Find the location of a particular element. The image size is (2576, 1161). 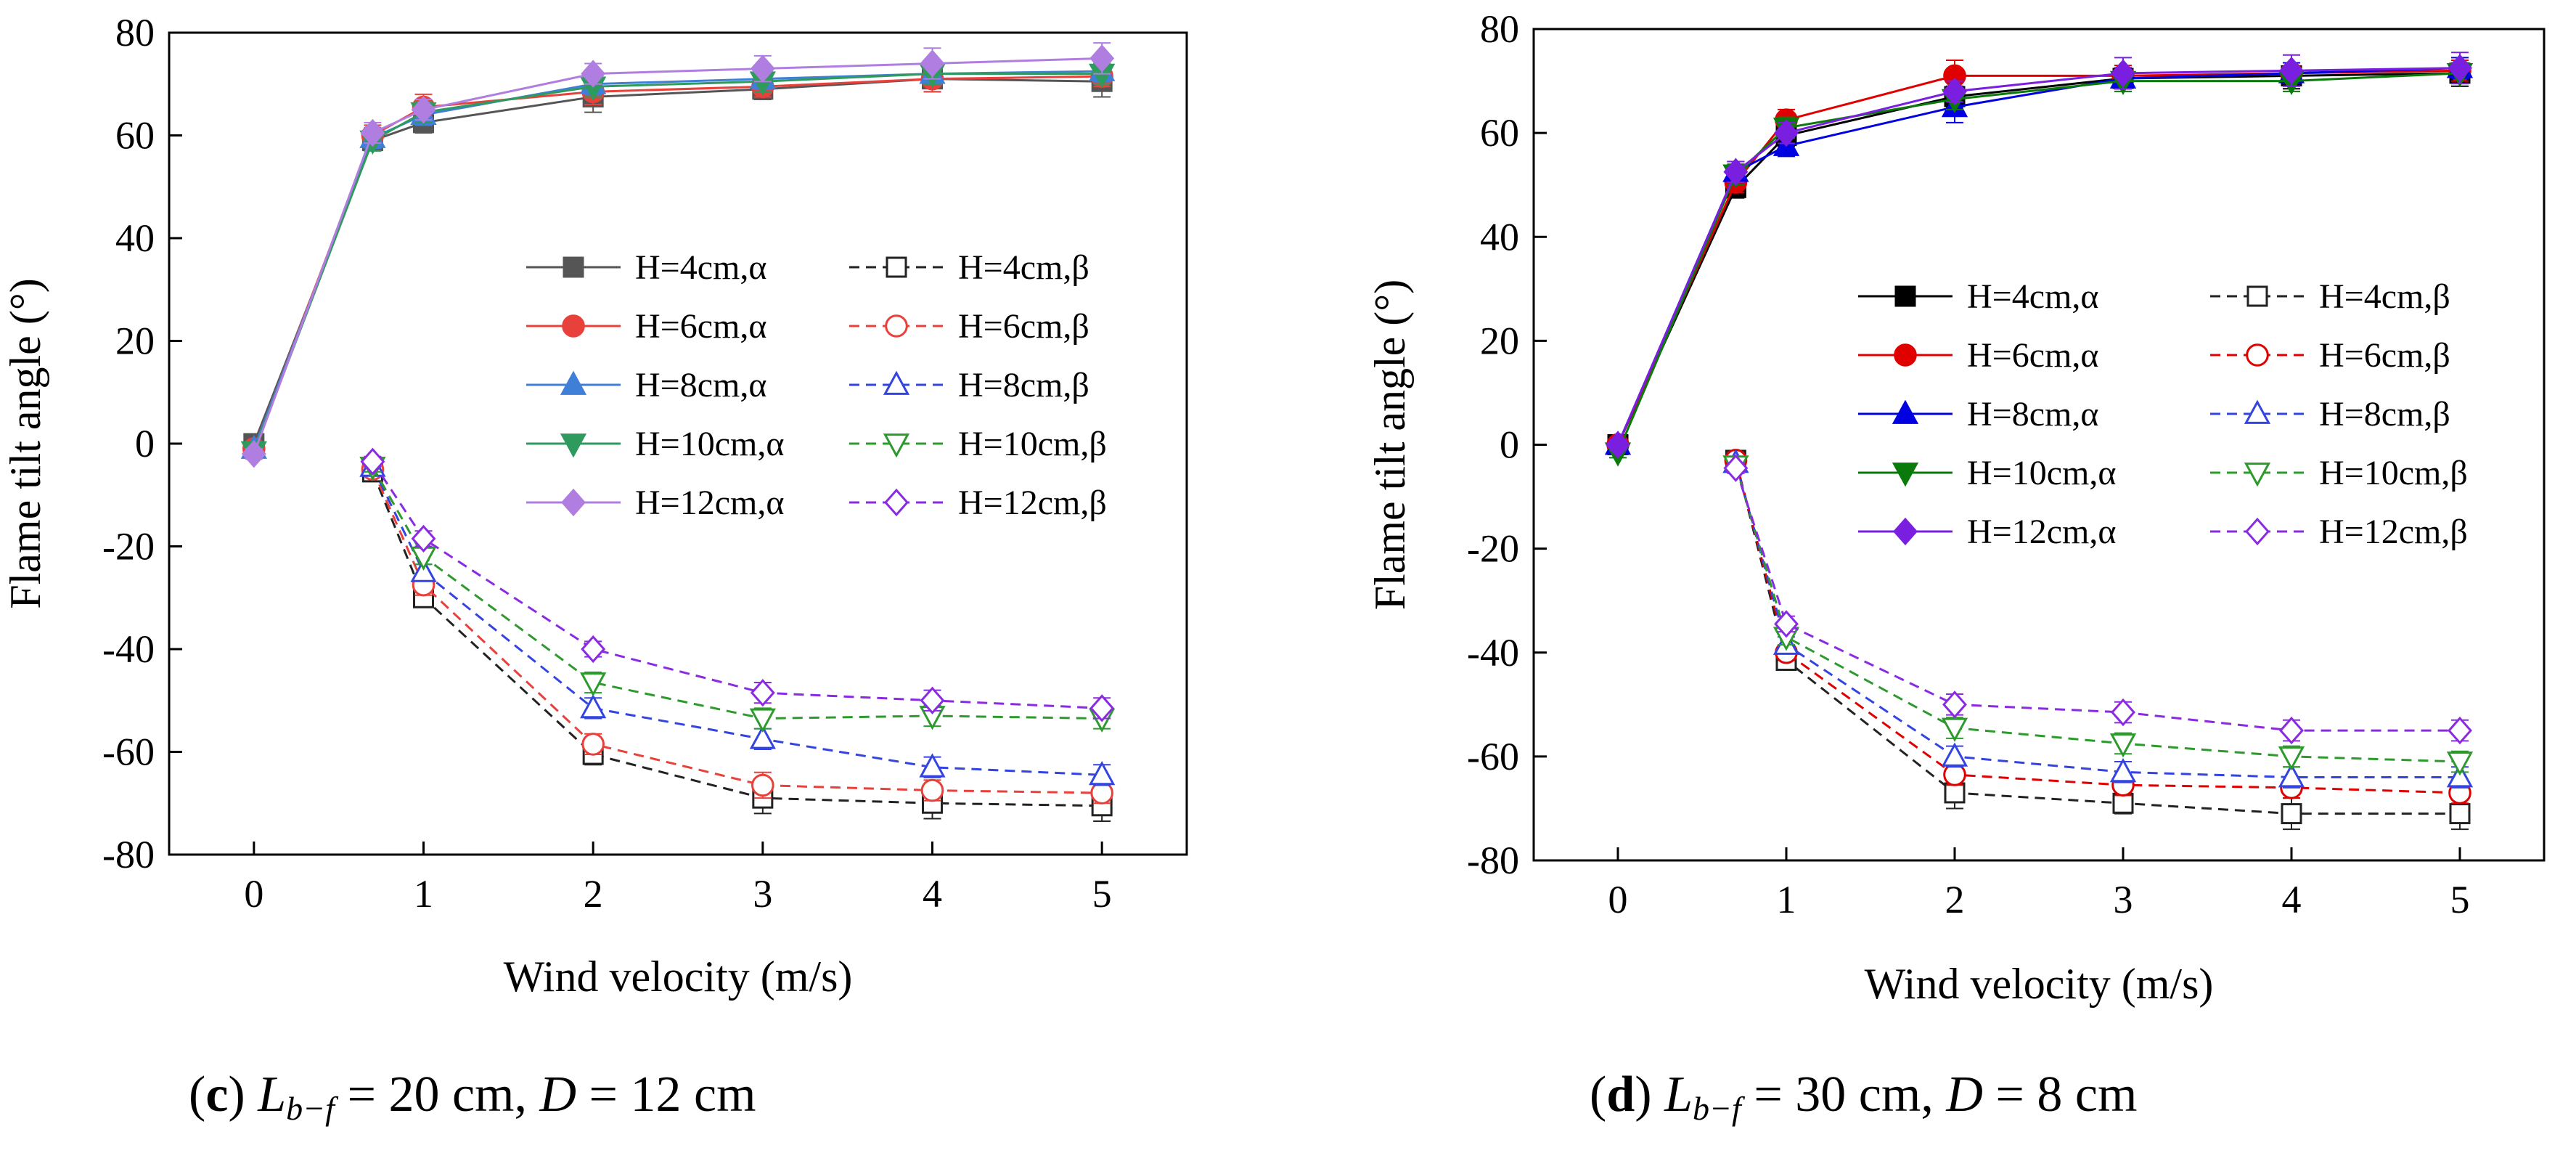

x-axis: 0 1 2 3 4 5 is located at coordinates (678, 879).